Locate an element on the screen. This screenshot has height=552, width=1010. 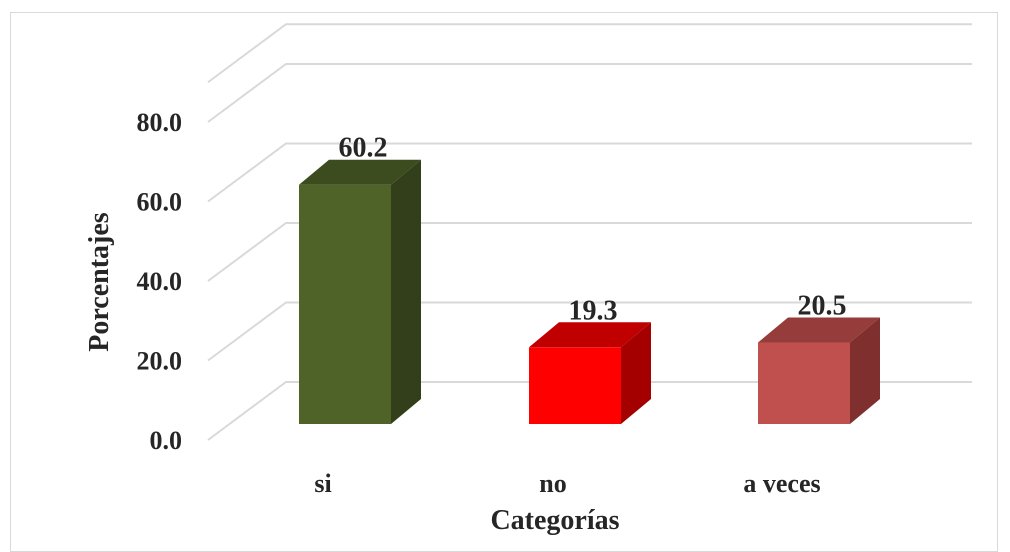
data-label: 20.5 is located at coordinates (822, 306).